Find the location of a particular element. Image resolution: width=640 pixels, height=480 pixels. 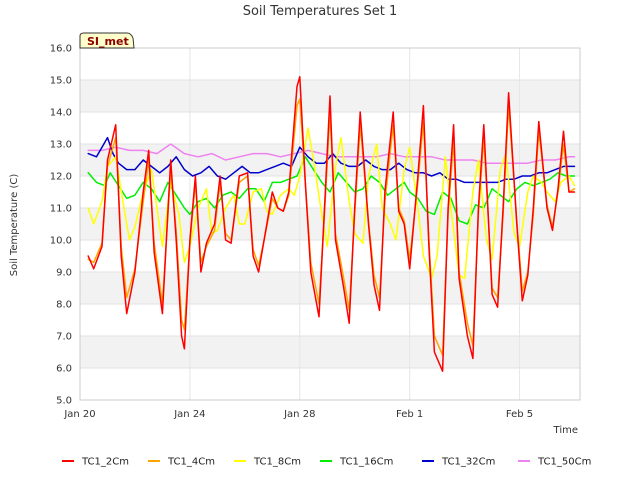

legend-item-tc1-2cm: TC1_2Cm is located at coordinates (95, 462).